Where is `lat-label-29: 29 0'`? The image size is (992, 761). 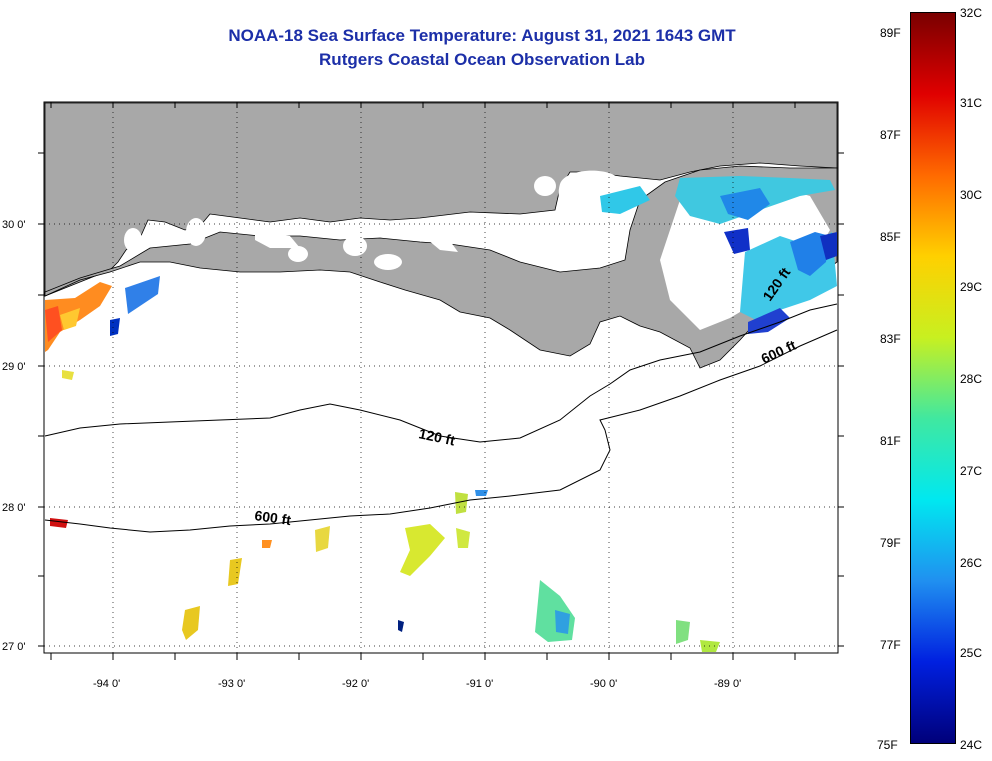
lat-label-29: 29 0' is located at coordinates (14, 367).